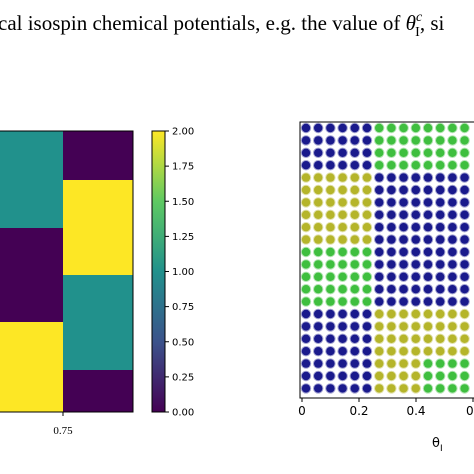 The height and width of the screenshot is (474, 474). I want to click on colorbar-tick-label: 1.50, so click(183, 202).